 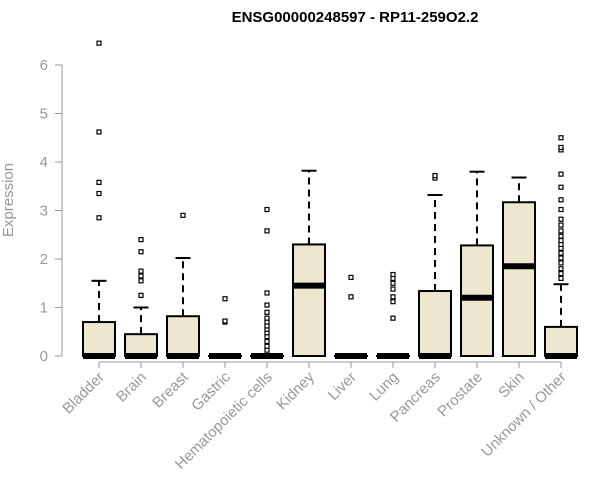 What do you see at coordinates (511, 385) in the screenshot?
I see `x-tick-label: Skin` at bounding box center [511, 385].